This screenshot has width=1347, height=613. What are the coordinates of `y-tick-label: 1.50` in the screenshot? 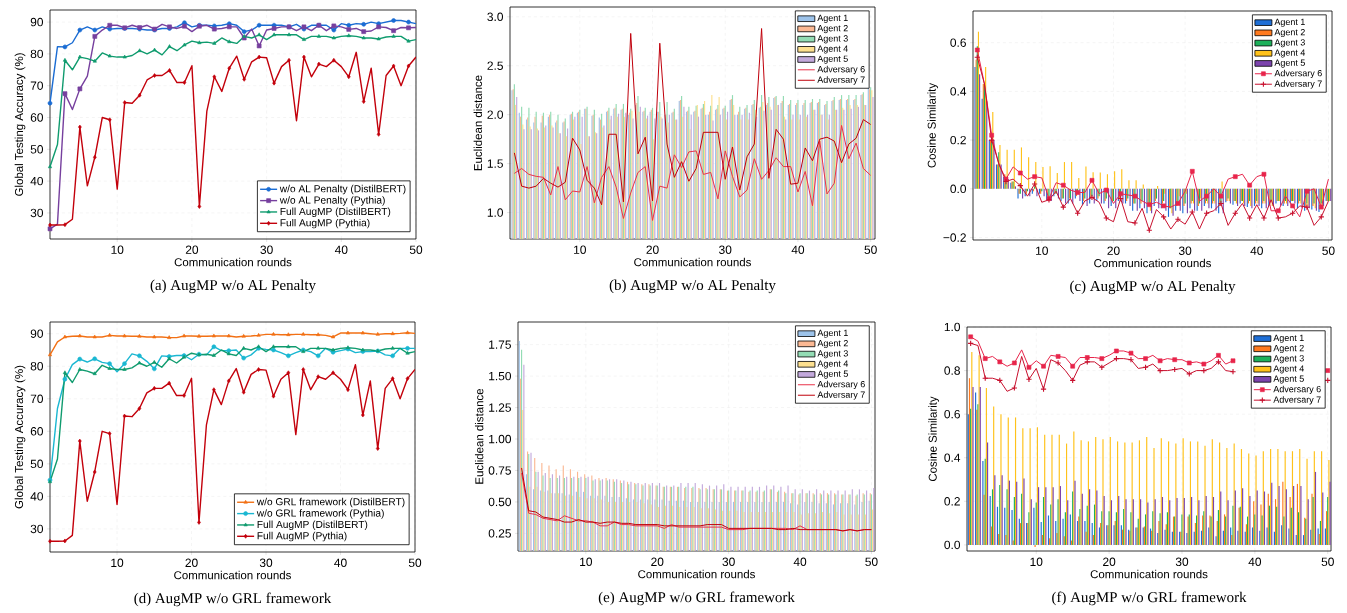 It's located at (500, 376).